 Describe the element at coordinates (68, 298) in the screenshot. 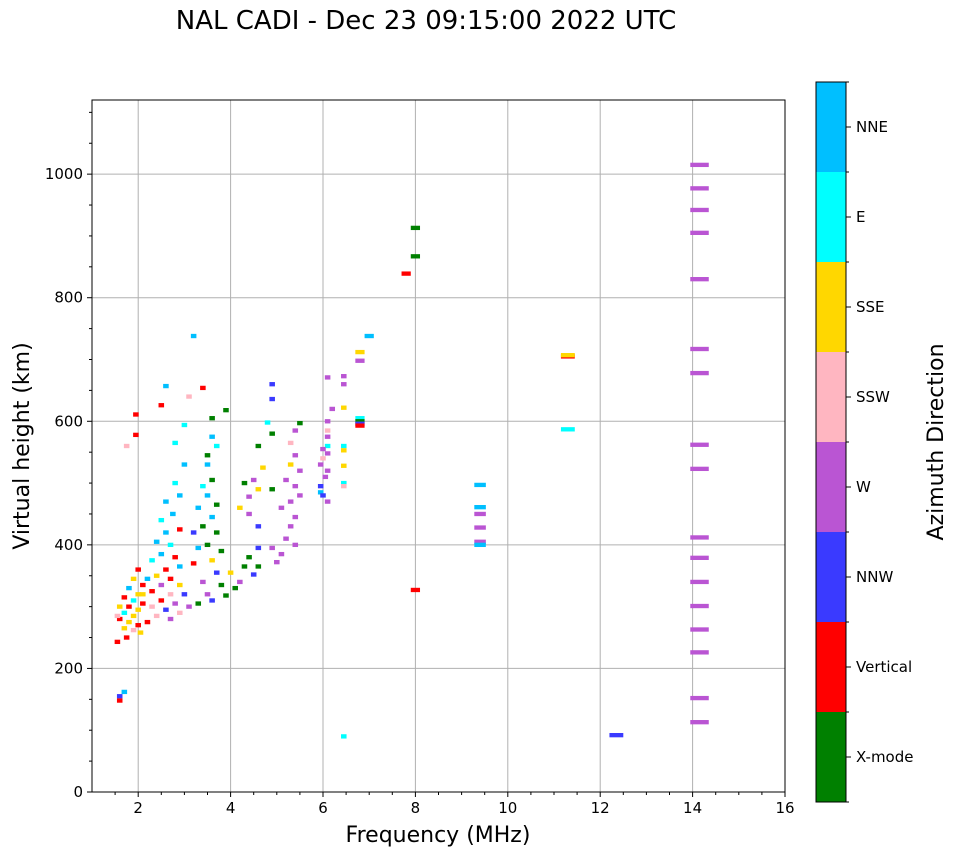

I see `y-tick-label: 800` at that location.